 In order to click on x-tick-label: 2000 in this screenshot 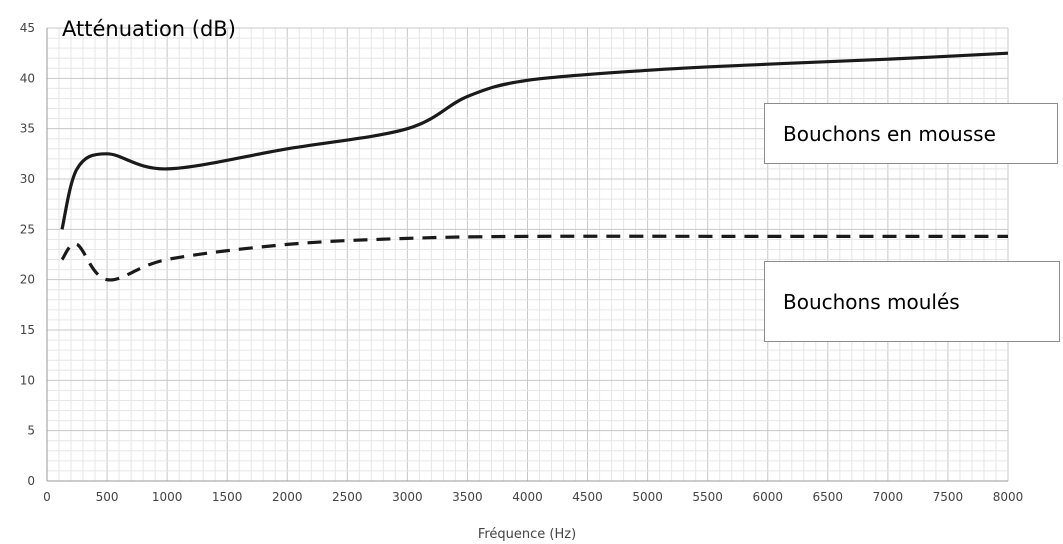, I will do `click(287, 497)`.